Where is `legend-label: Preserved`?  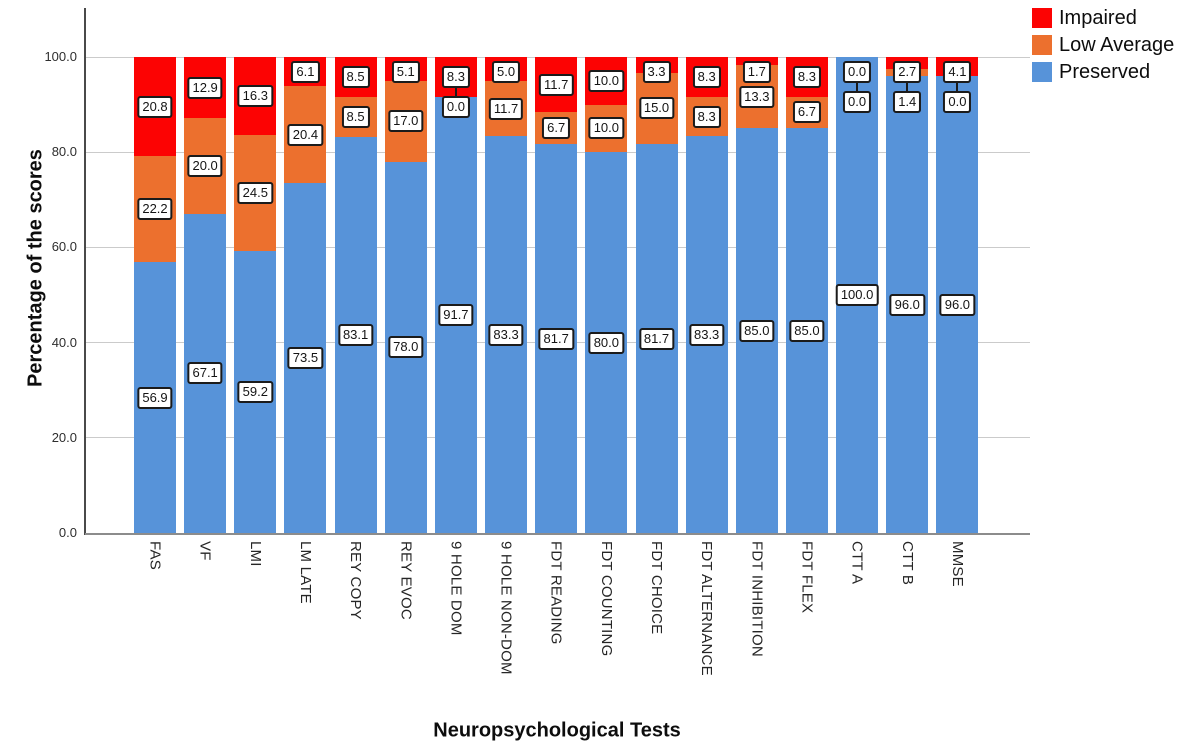
legend-label: Preserved is located at coordinates (1105, 72).